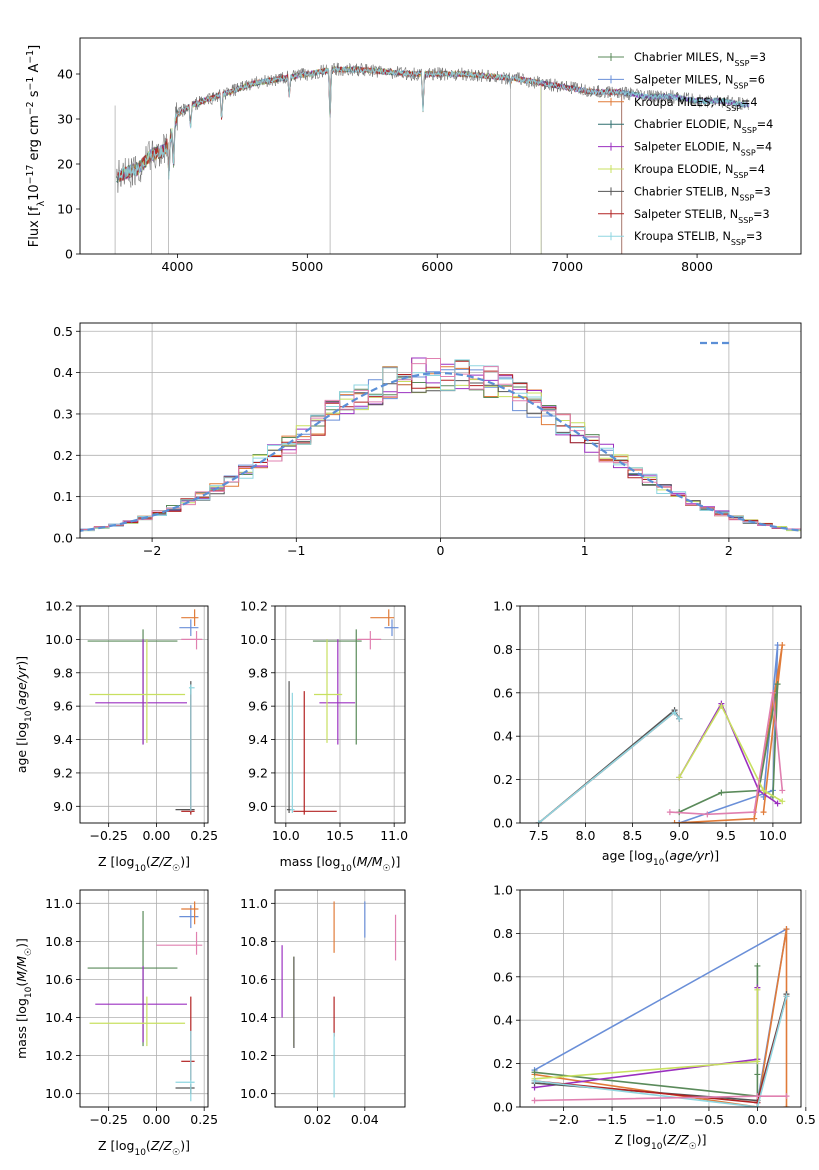  Describe the element at coordinates (24, 998) in the screenshot. I see `y-axis-label: mass [log10(M/M☉)]` at that location.